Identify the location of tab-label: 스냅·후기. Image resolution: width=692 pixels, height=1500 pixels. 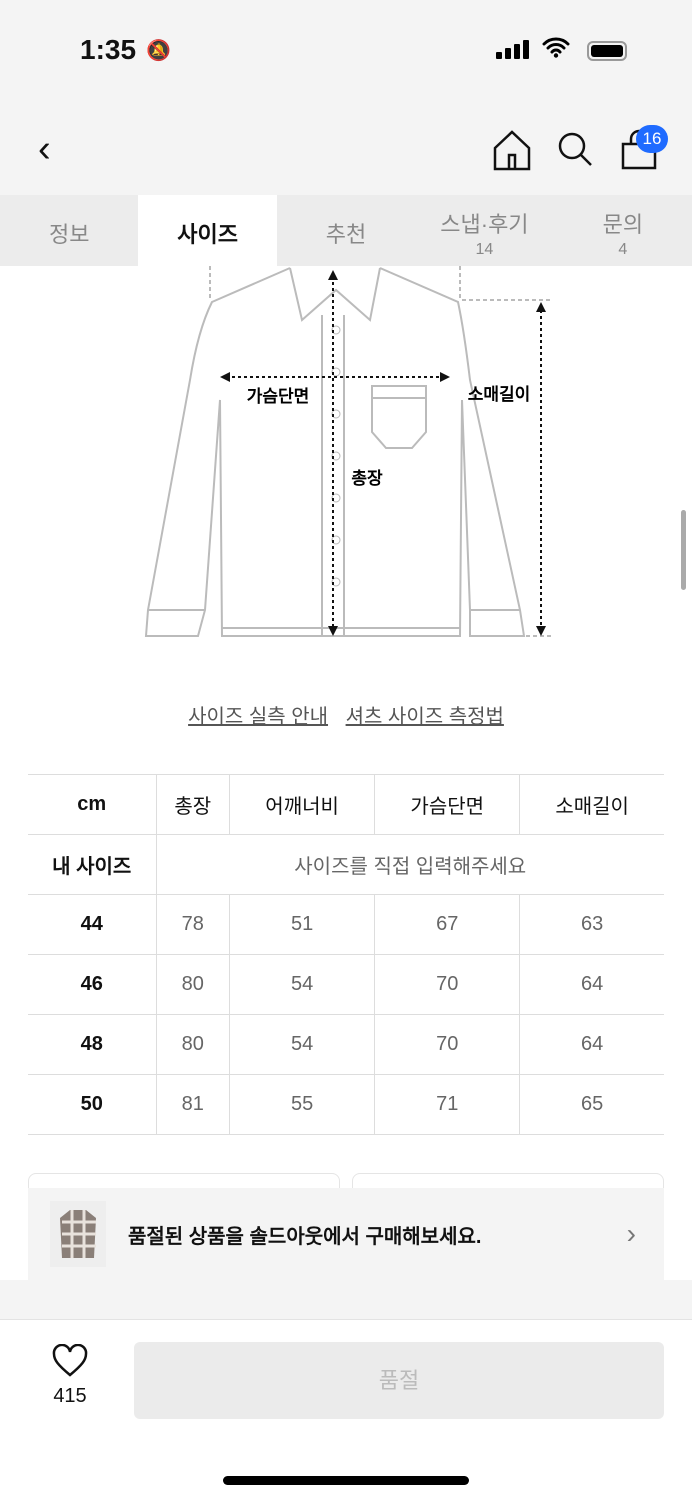
(484, 224).